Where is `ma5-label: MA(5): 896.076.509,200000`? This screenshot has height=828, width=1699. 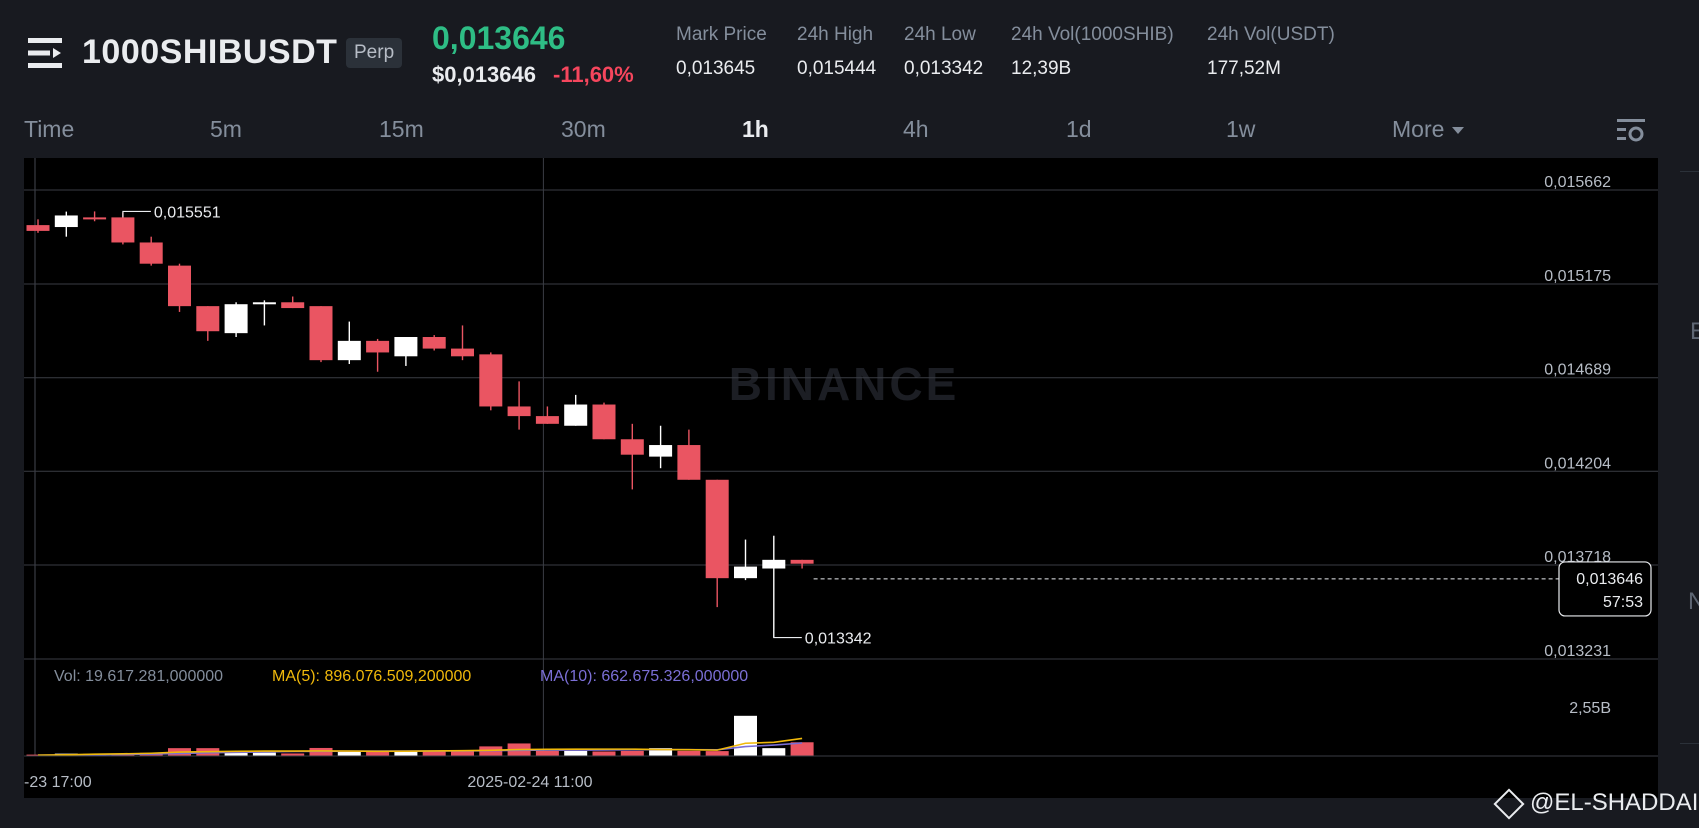 ma5-label: MA(5): 896.076.509,200000 is located at coordinates (371, 676).